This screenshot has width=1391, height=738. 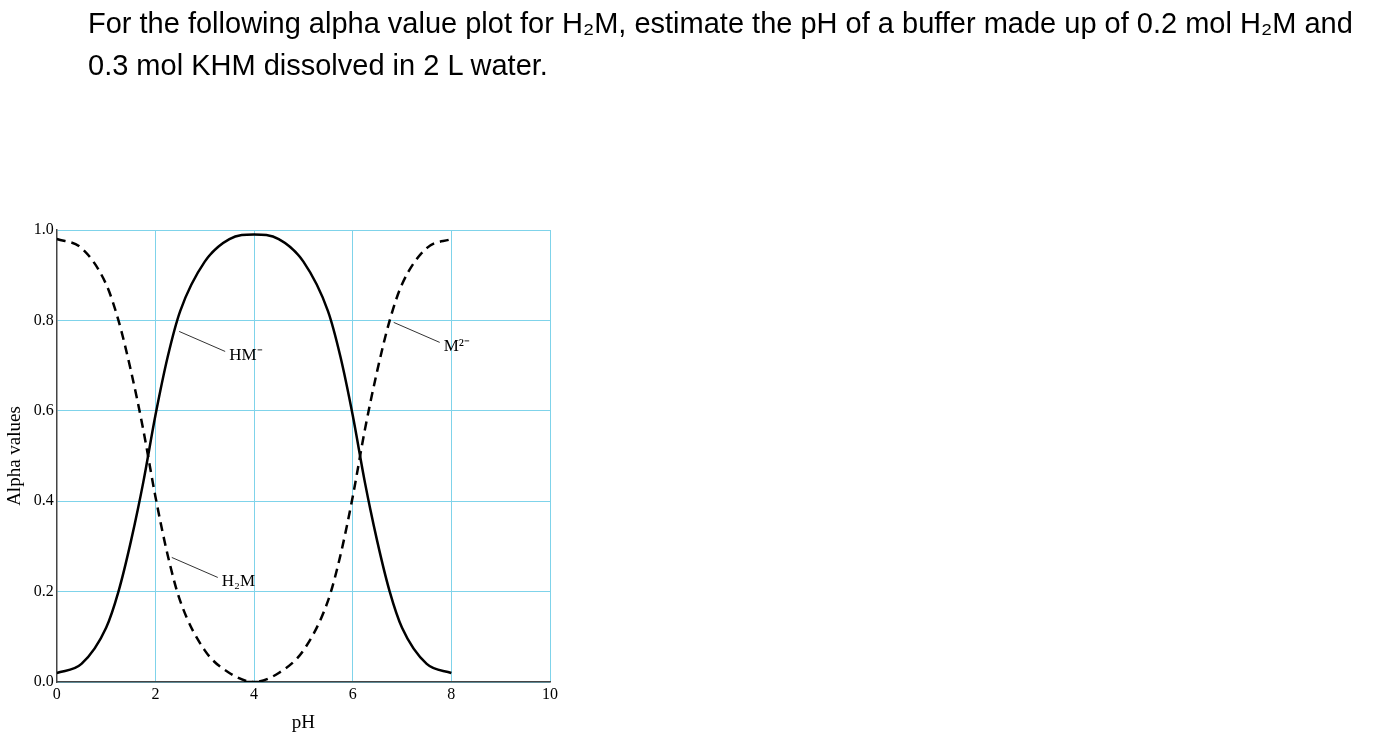 What do you see at coordinates (43, 590) in the screenshot?
I see `y-tick-label: 0.2` at bounding box center [43, 590].